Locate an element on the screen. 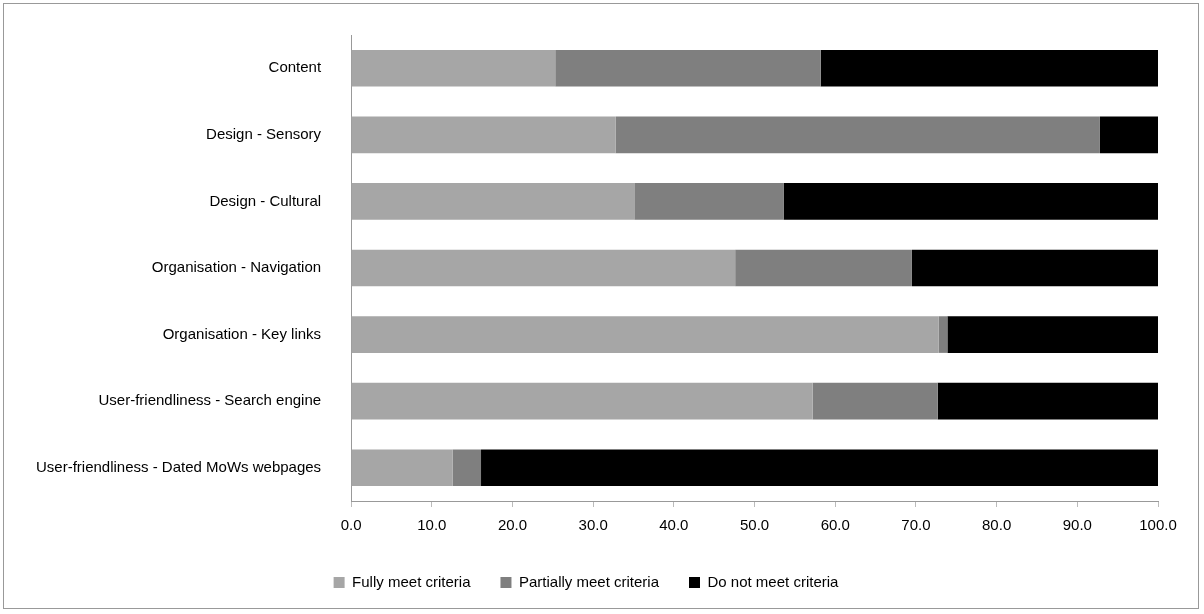 The height and width of the screenshot is (614, 1204). x-tick-label: 60.0 is located at coordinates (835, 525).